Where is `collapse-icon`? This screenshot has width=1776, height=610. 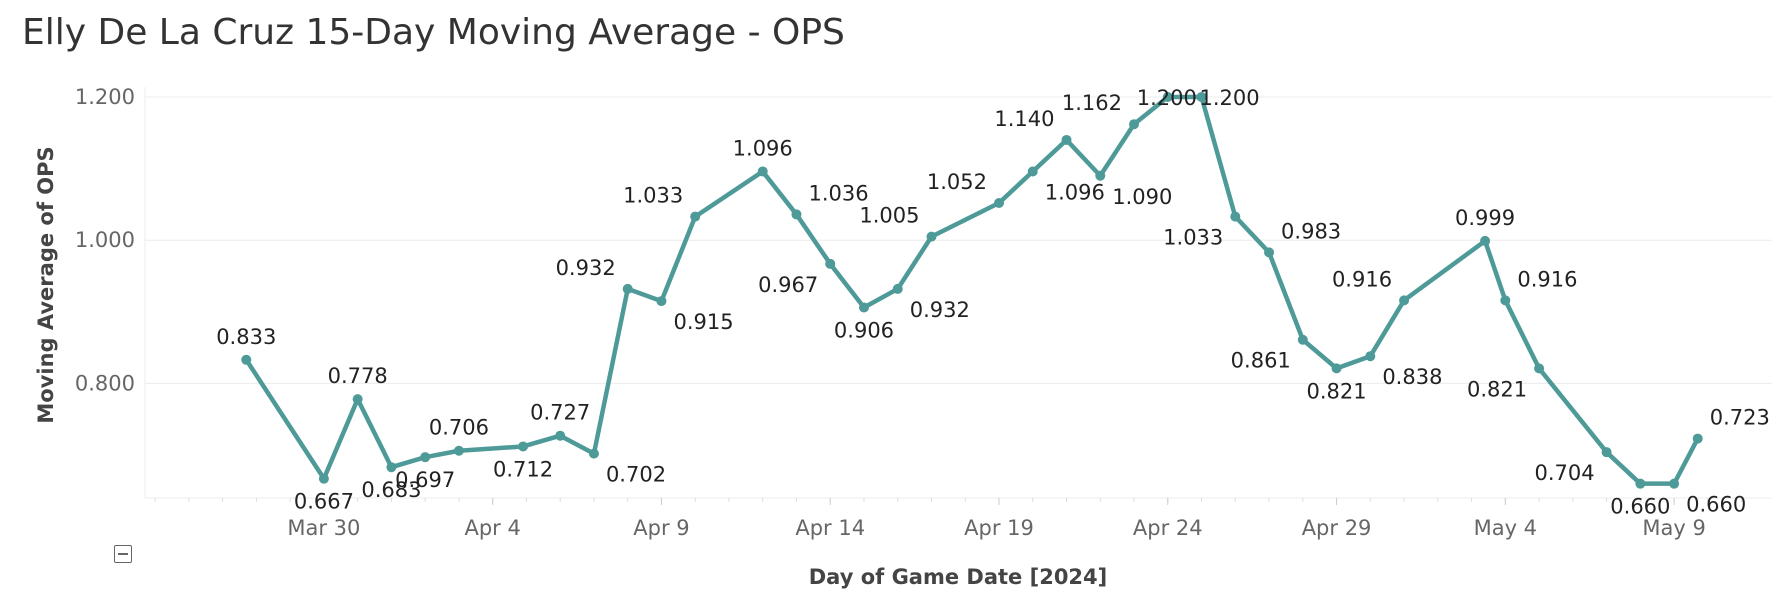 collapse-icon is located at coordinates (123, 554).